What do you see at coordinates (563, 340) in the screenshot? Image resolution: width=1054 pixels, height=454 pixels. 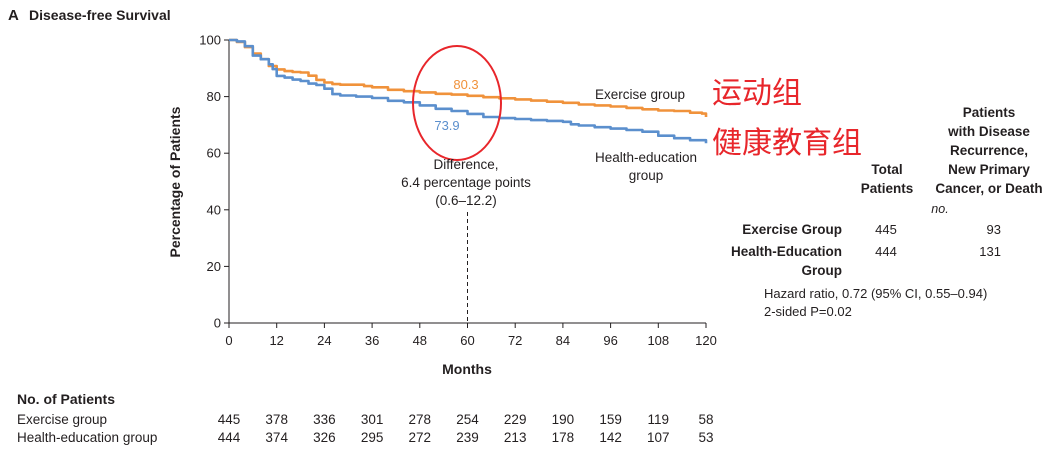 I see `x-tick-label: 84` at bounding box center [563, 340].